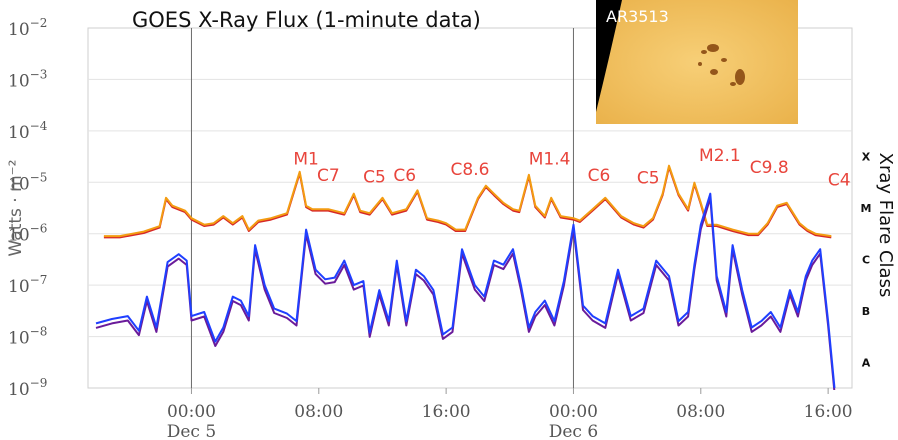 The width and height of the screenshot is (898, 440). I want to click on flare-class-labels: X M C B A, so click(866, 260).